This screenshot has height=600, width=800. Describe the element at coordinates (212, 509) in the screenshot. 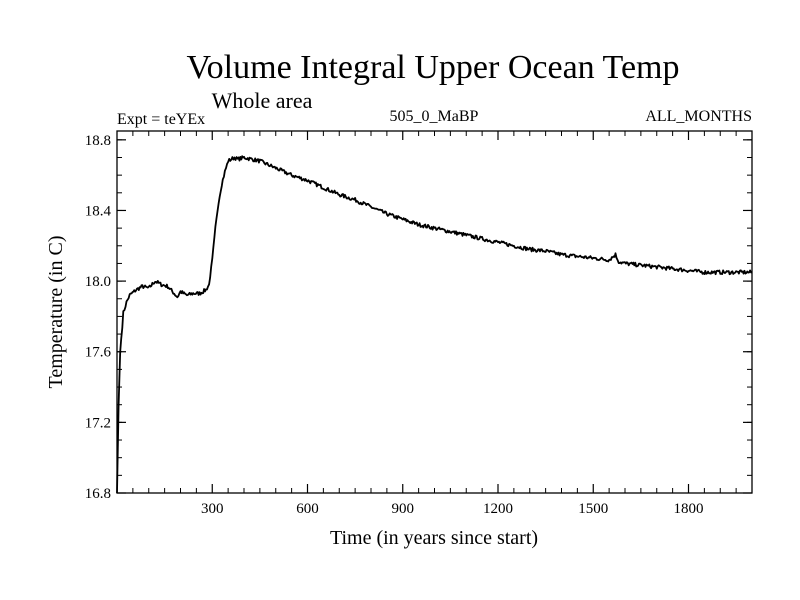

I see `x-tick-label: 300` at that location.